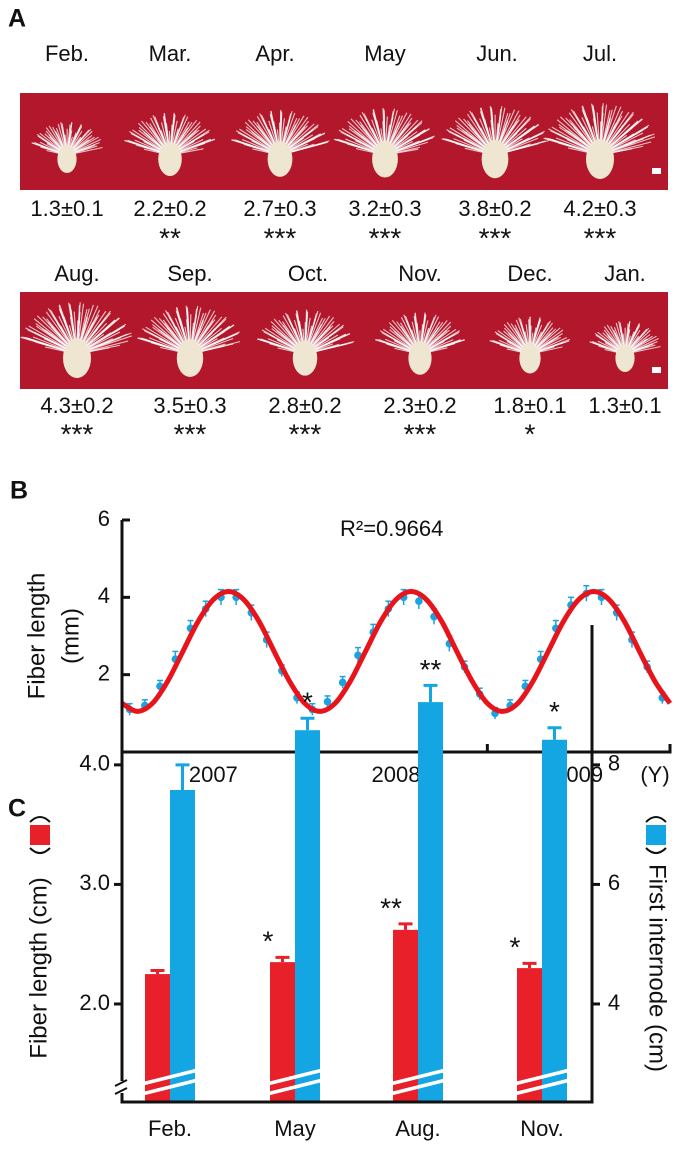 Image resolution: width=686 pixels, height=1152 pixels. What do you see at coordinates (529, 273) in the screenshot?
I see `month-label: Dec.` at bounding box center [529, 273].